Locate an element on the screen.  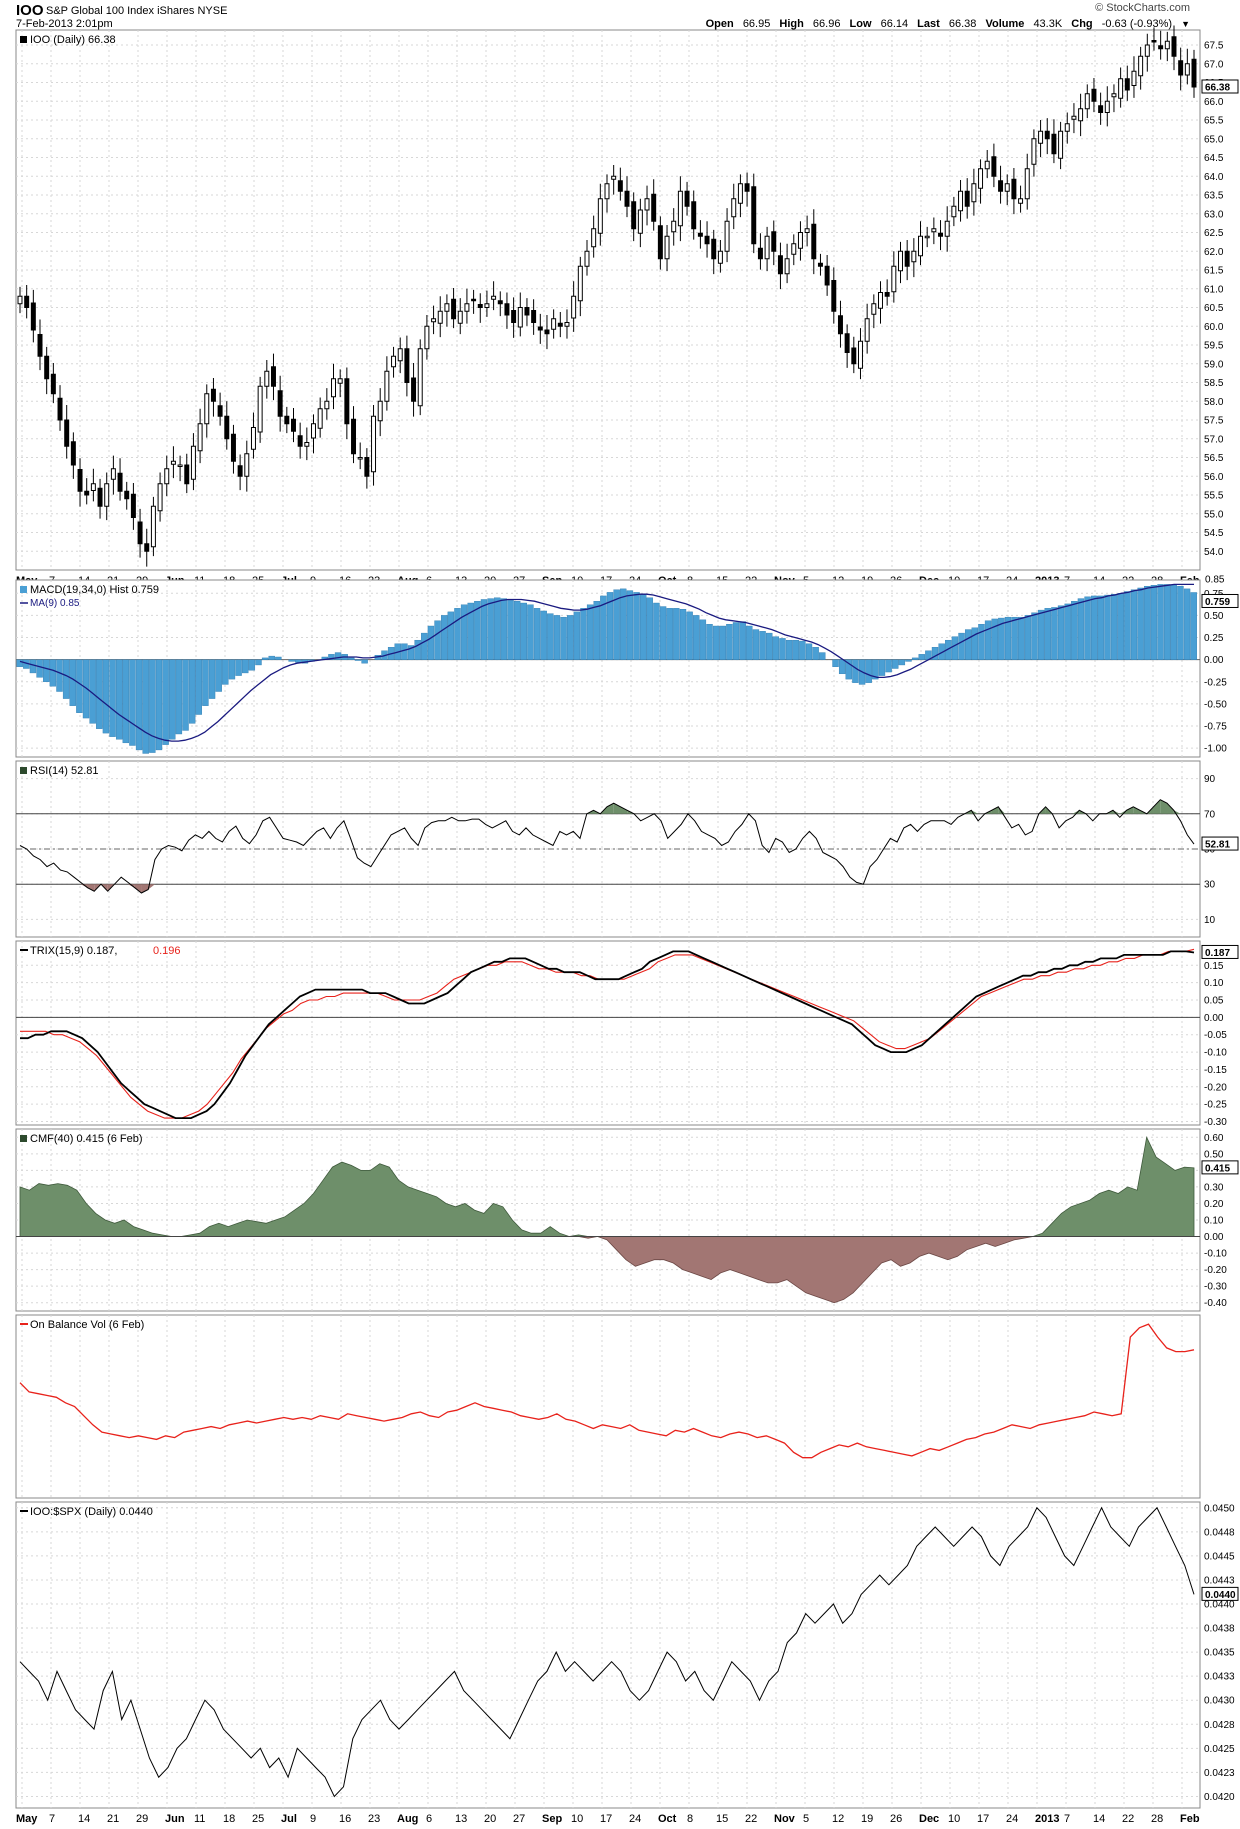
x-tick-label: Jul is located at coordinates (289, 1819).